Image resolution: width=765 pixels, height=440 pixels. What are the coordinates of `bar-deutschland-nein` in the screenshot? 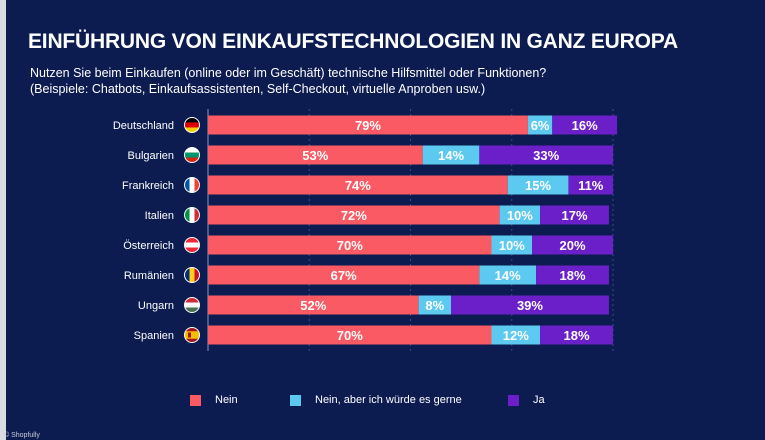 It's located at (368, 125).